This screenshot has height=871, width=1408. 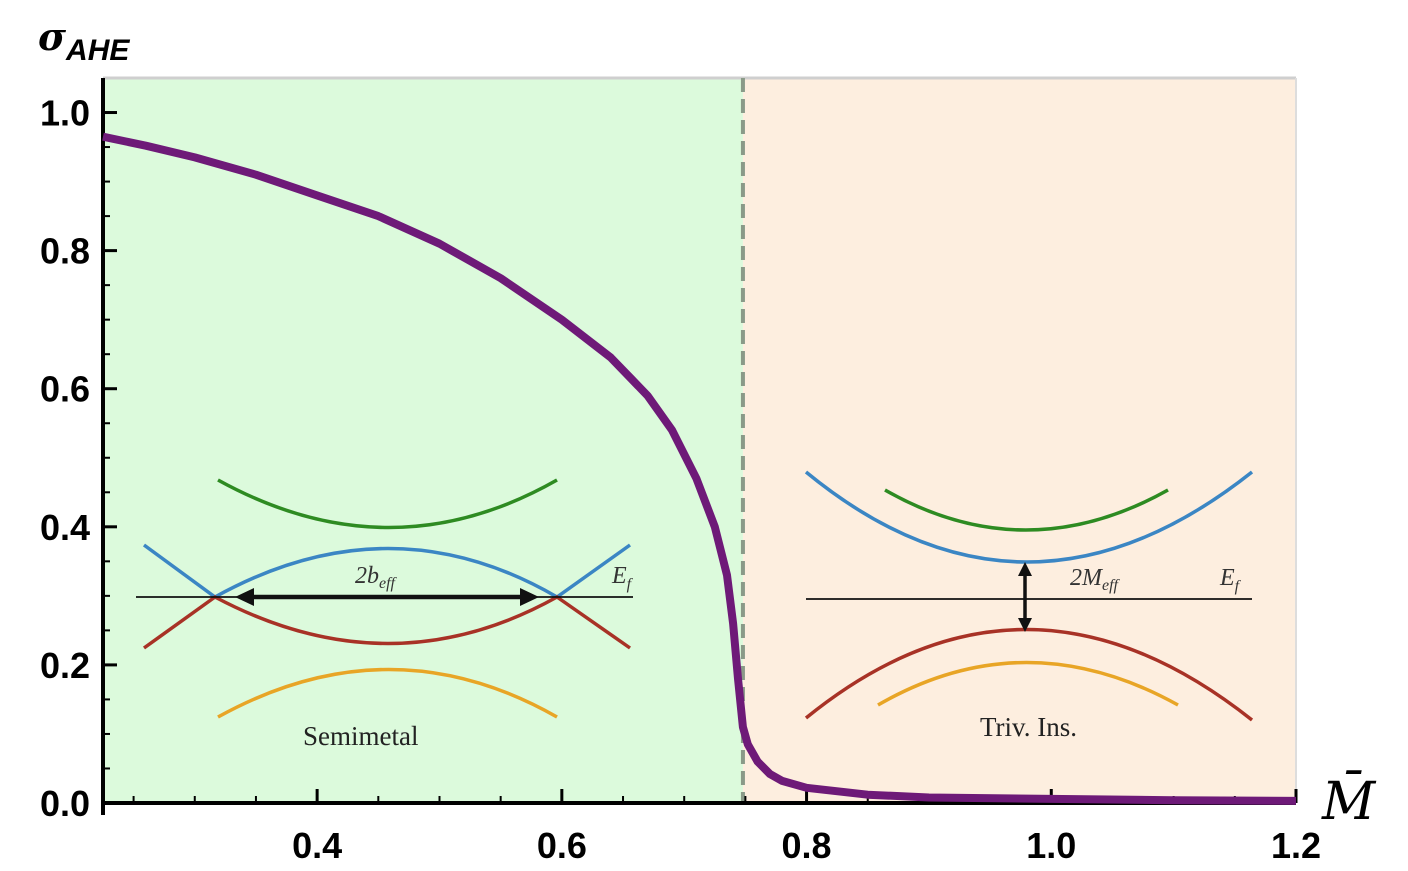 What do you see at coordinates (65, 803) in the screenshot?
I see `y-tick-label: 0.0` at bounding box center [65, 803].